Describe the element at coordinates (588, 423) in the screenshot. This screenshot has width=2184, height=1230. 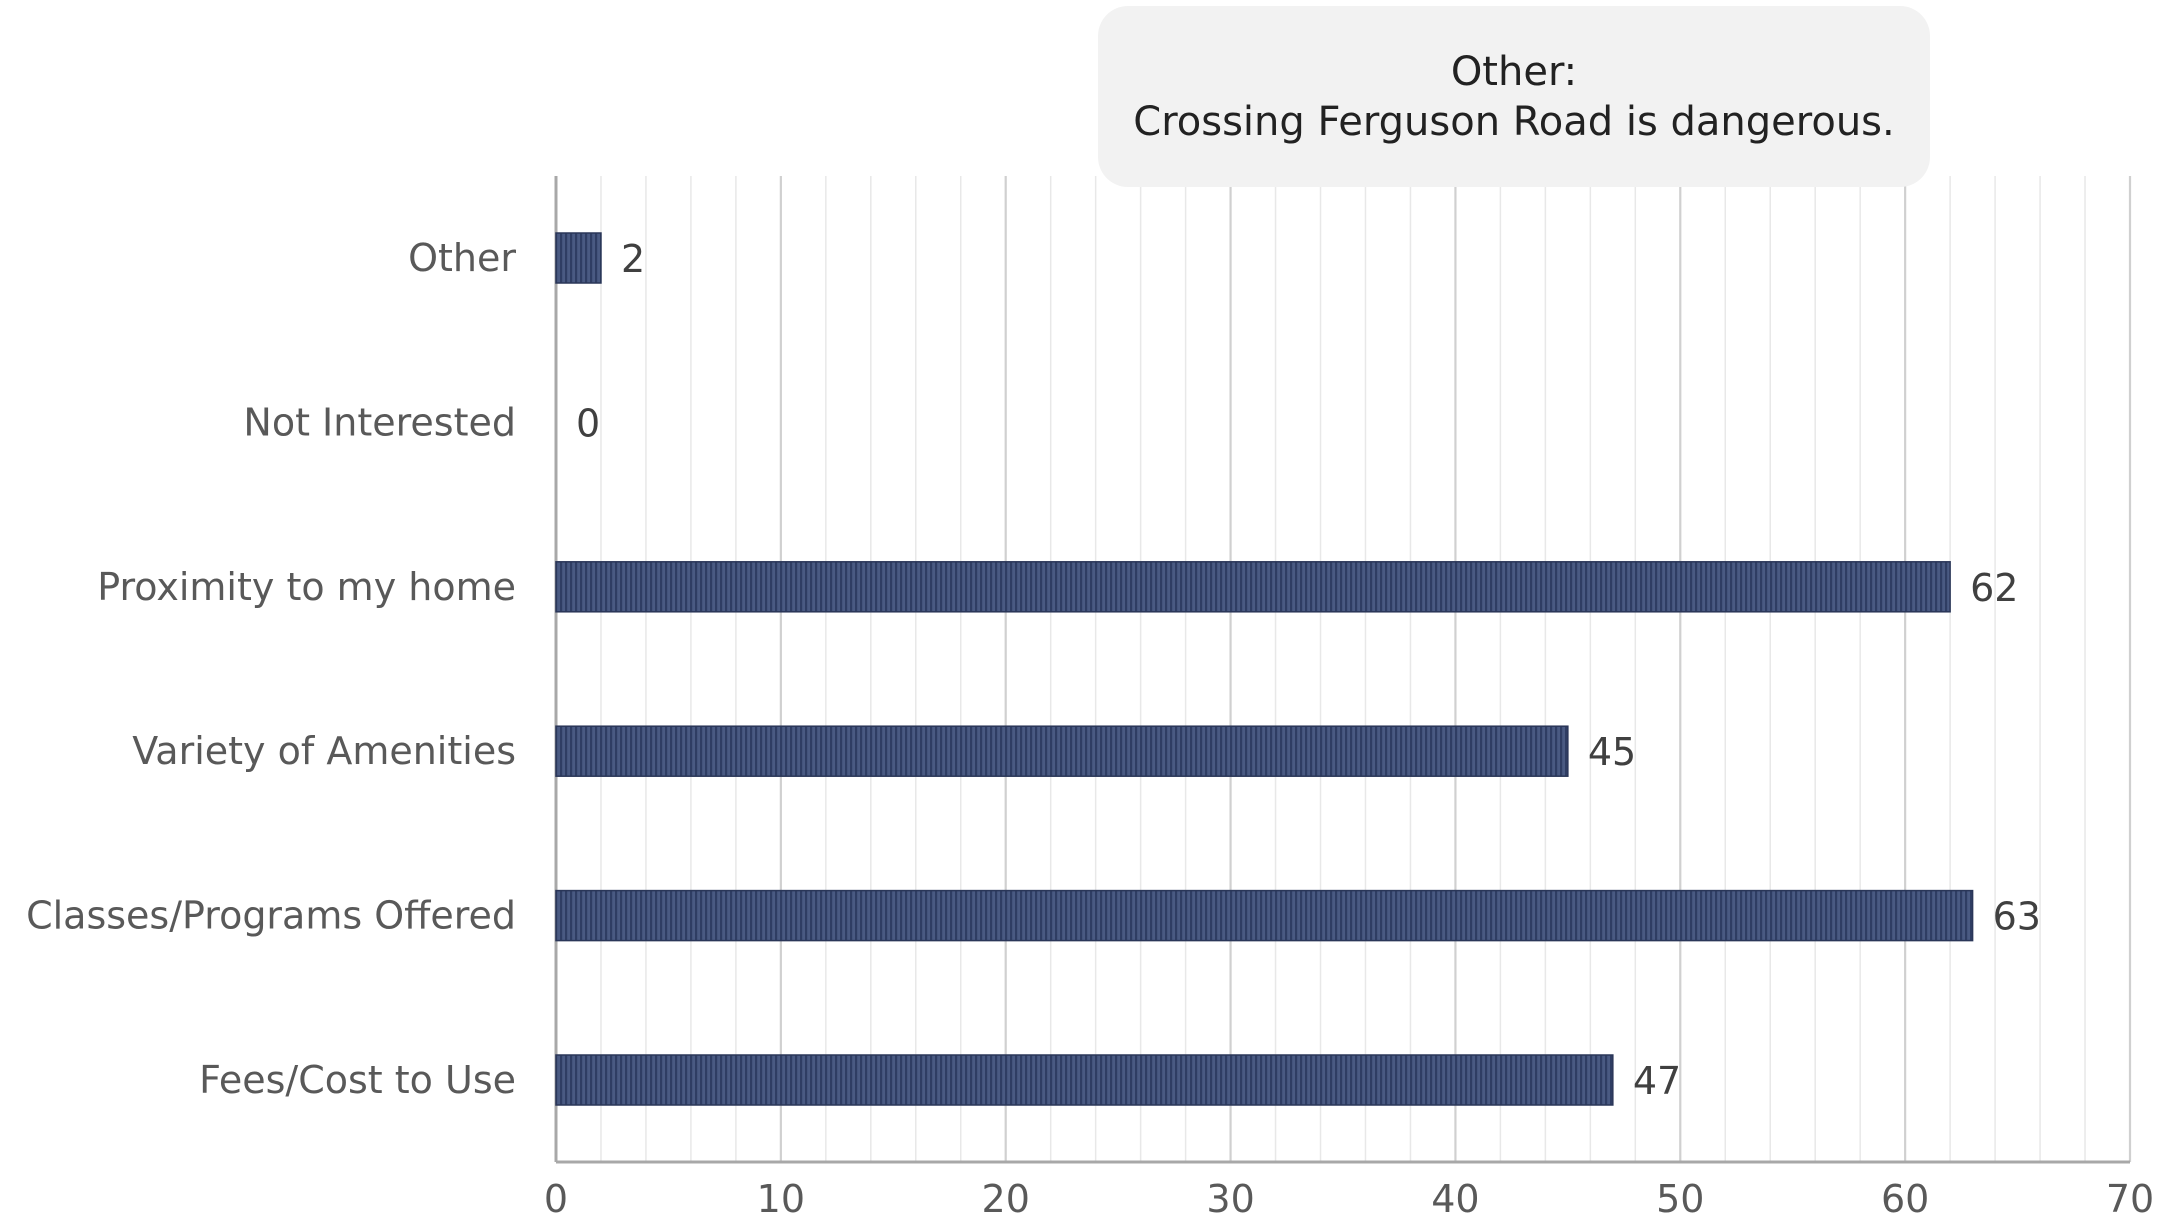
I see `data-label: 0` at that location.